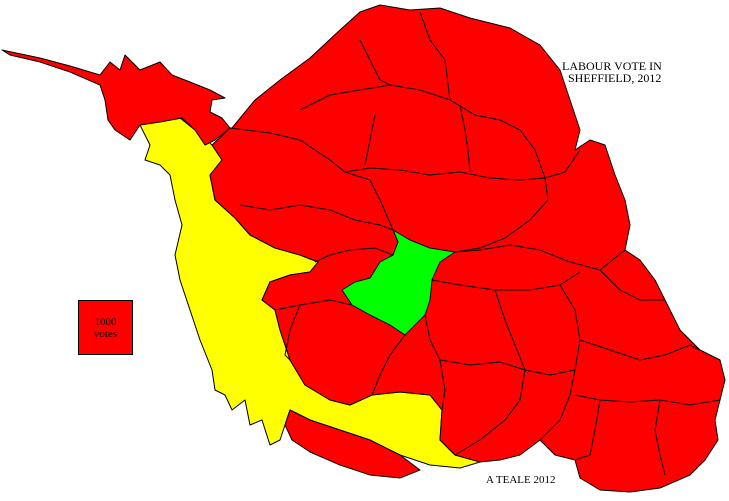  I want to click on ward-red-north-west-spur, so click(116, 97).